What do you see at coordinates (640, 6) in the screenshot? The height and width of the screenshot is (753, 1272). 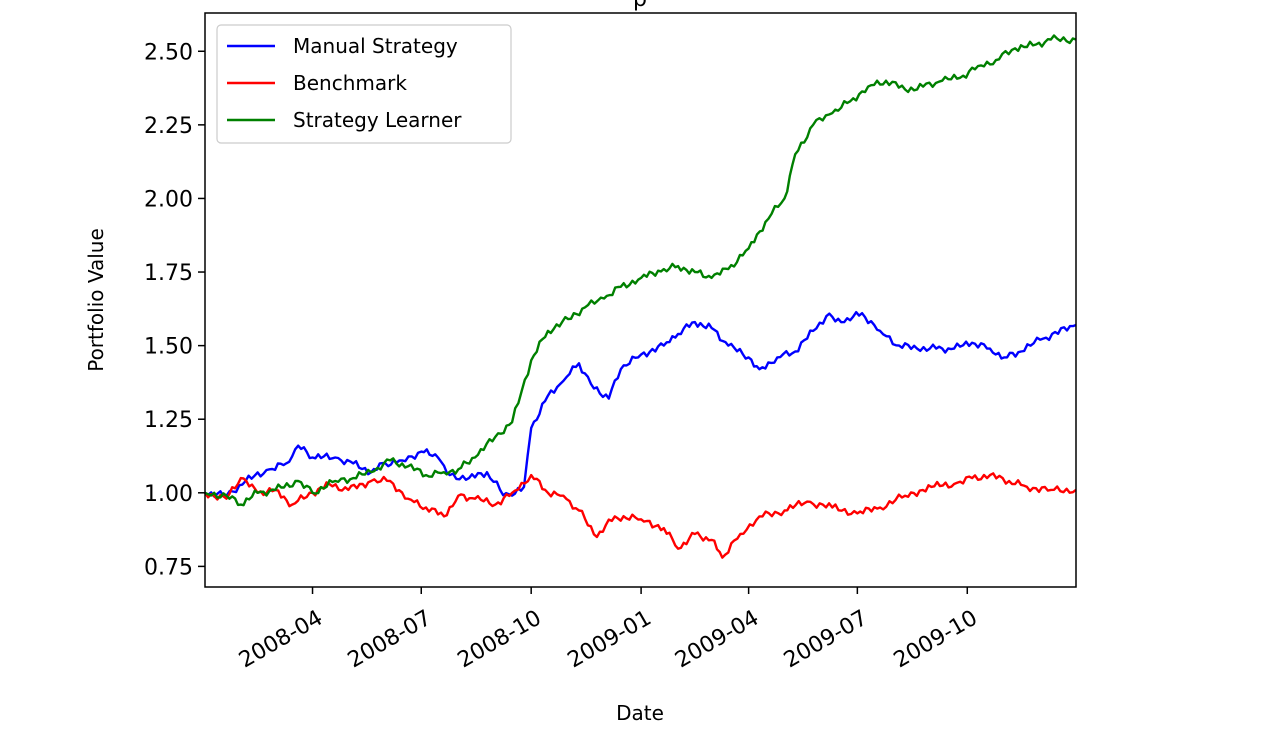 I see `chart-title: p` at bounding box center [640, 6].